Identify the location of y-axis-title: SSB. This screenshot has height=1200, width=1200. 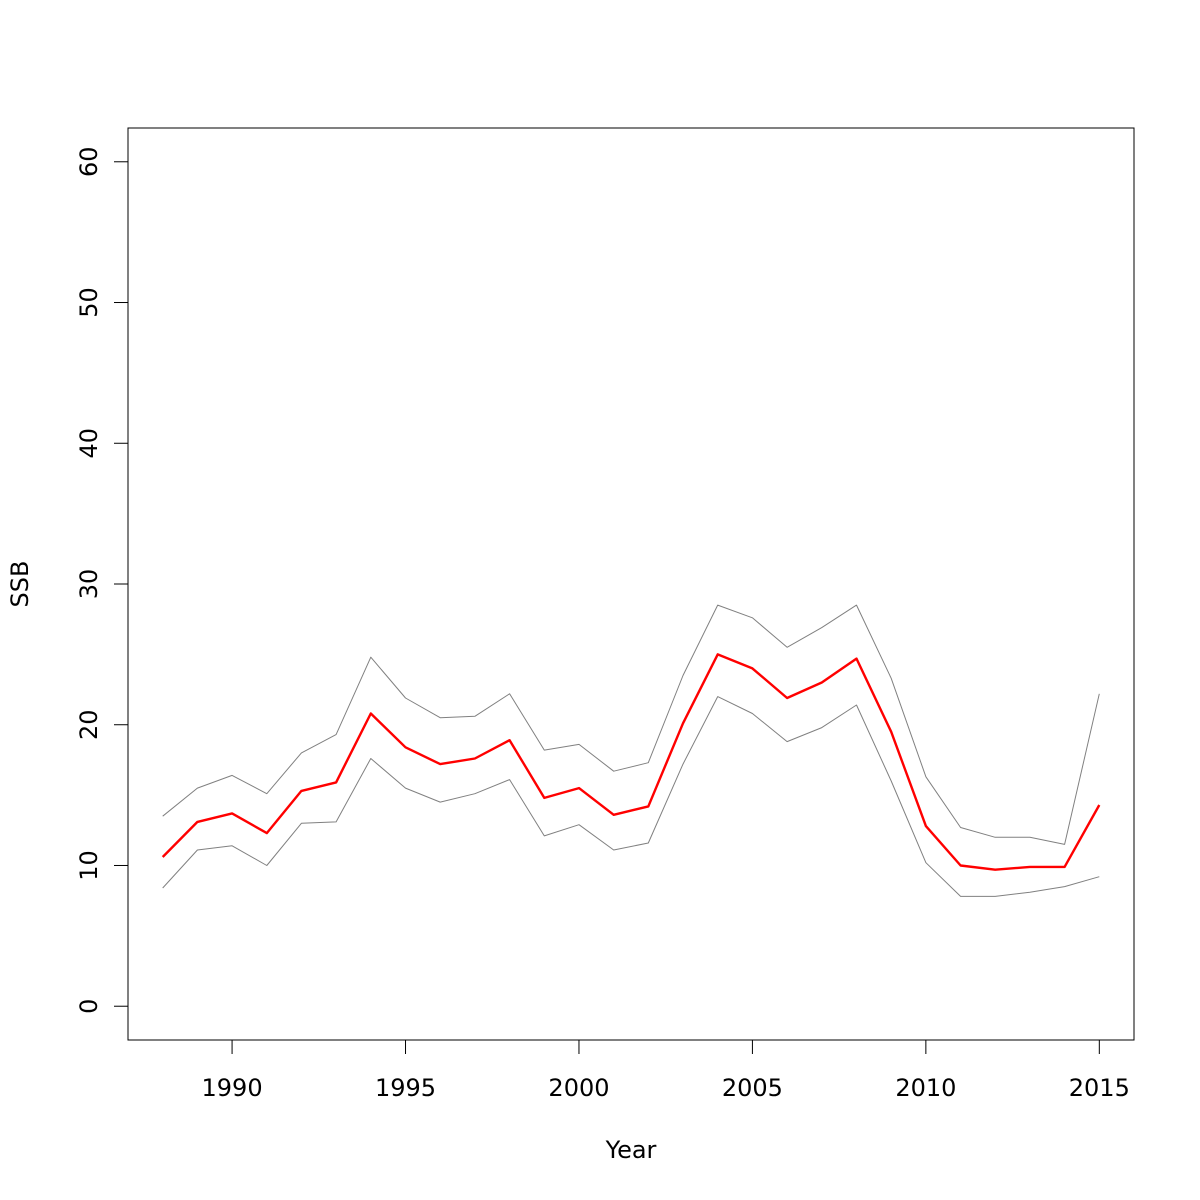
(20, 584).